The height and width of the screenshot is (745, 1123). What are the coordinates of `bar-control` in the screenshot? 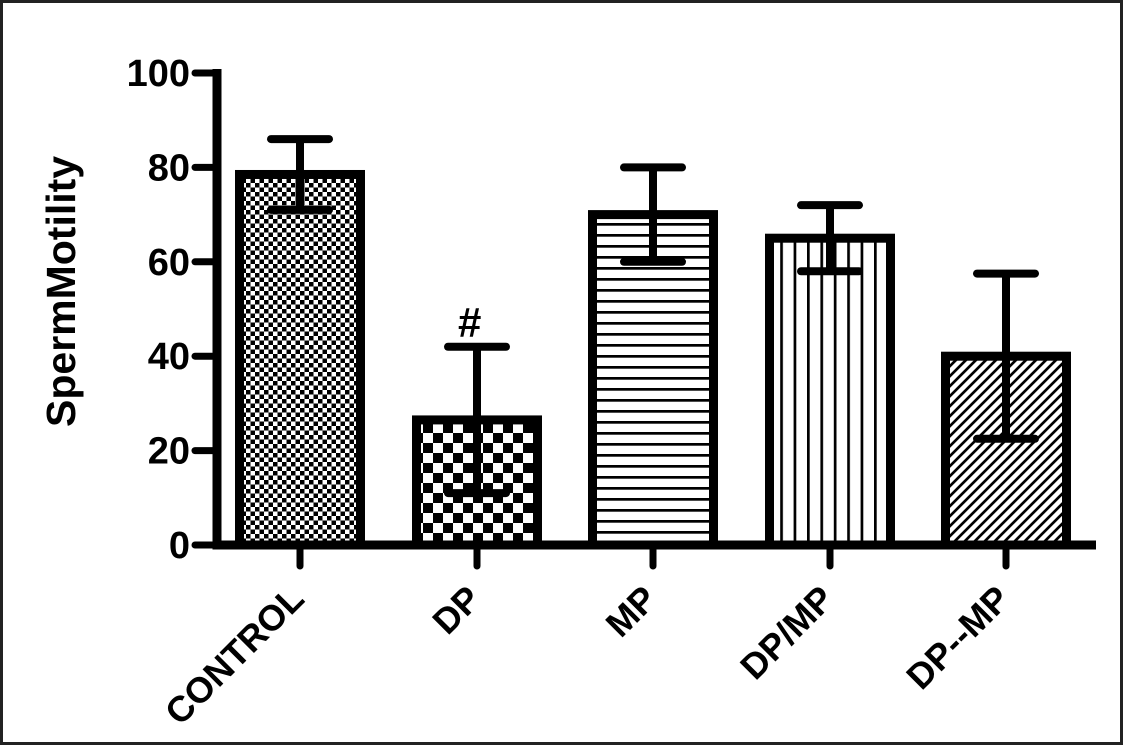 It's located at (300, 359).